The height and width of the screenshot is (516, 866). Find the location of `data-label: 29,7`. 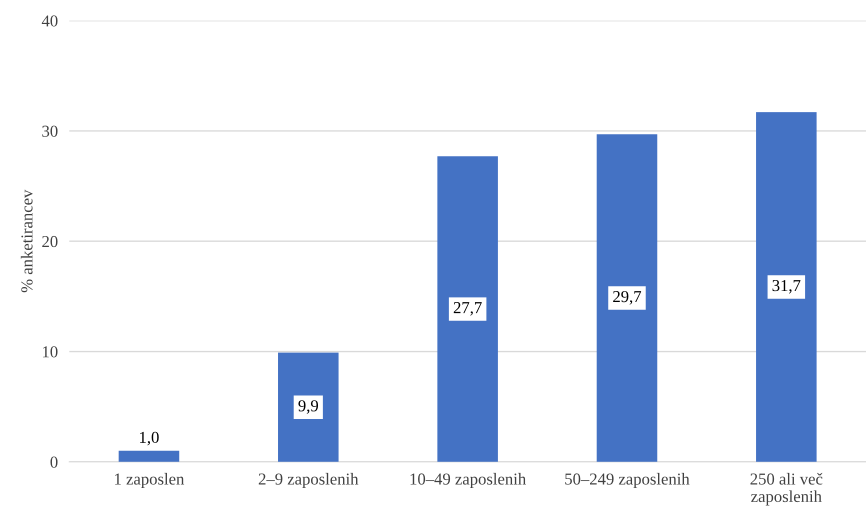

data-label: 29,7 is located at coordinates (627, 298).